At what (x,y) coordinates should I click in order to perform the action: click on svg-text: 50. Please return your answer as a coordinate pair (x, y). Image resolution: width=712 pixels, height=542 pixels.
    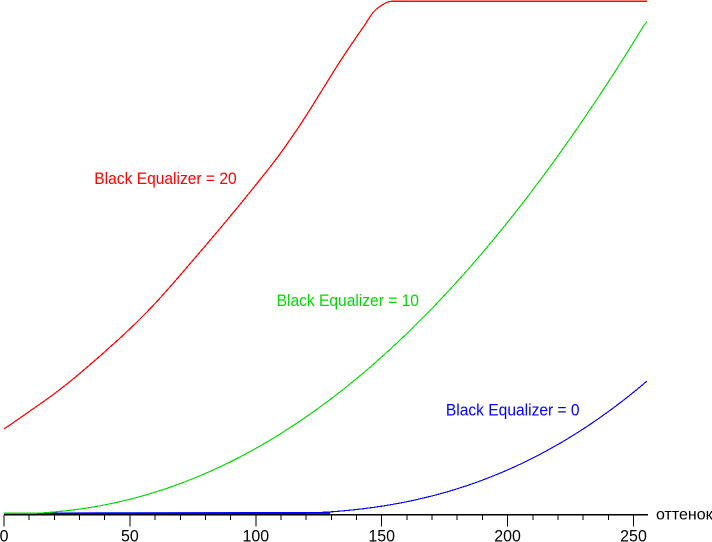
    Looking at the image, I should click on (130, 534).